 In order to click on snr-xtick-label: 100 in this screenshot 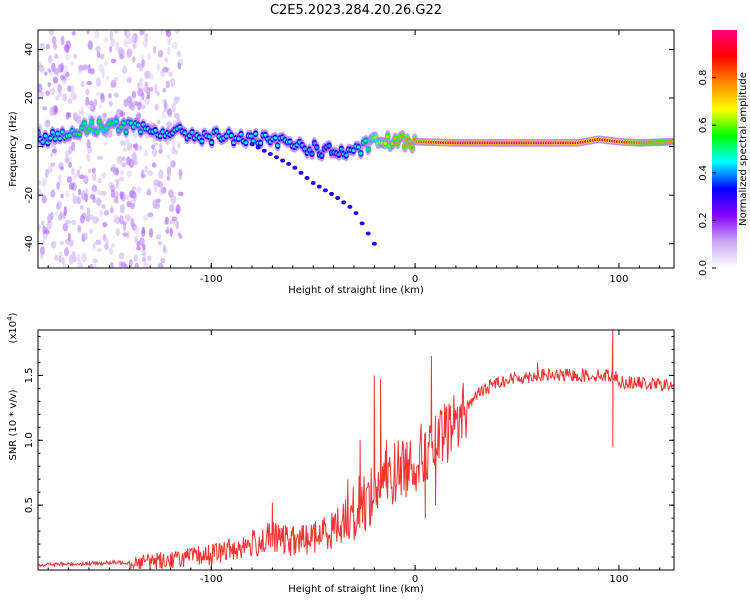, I will do `click(618, 579)`.